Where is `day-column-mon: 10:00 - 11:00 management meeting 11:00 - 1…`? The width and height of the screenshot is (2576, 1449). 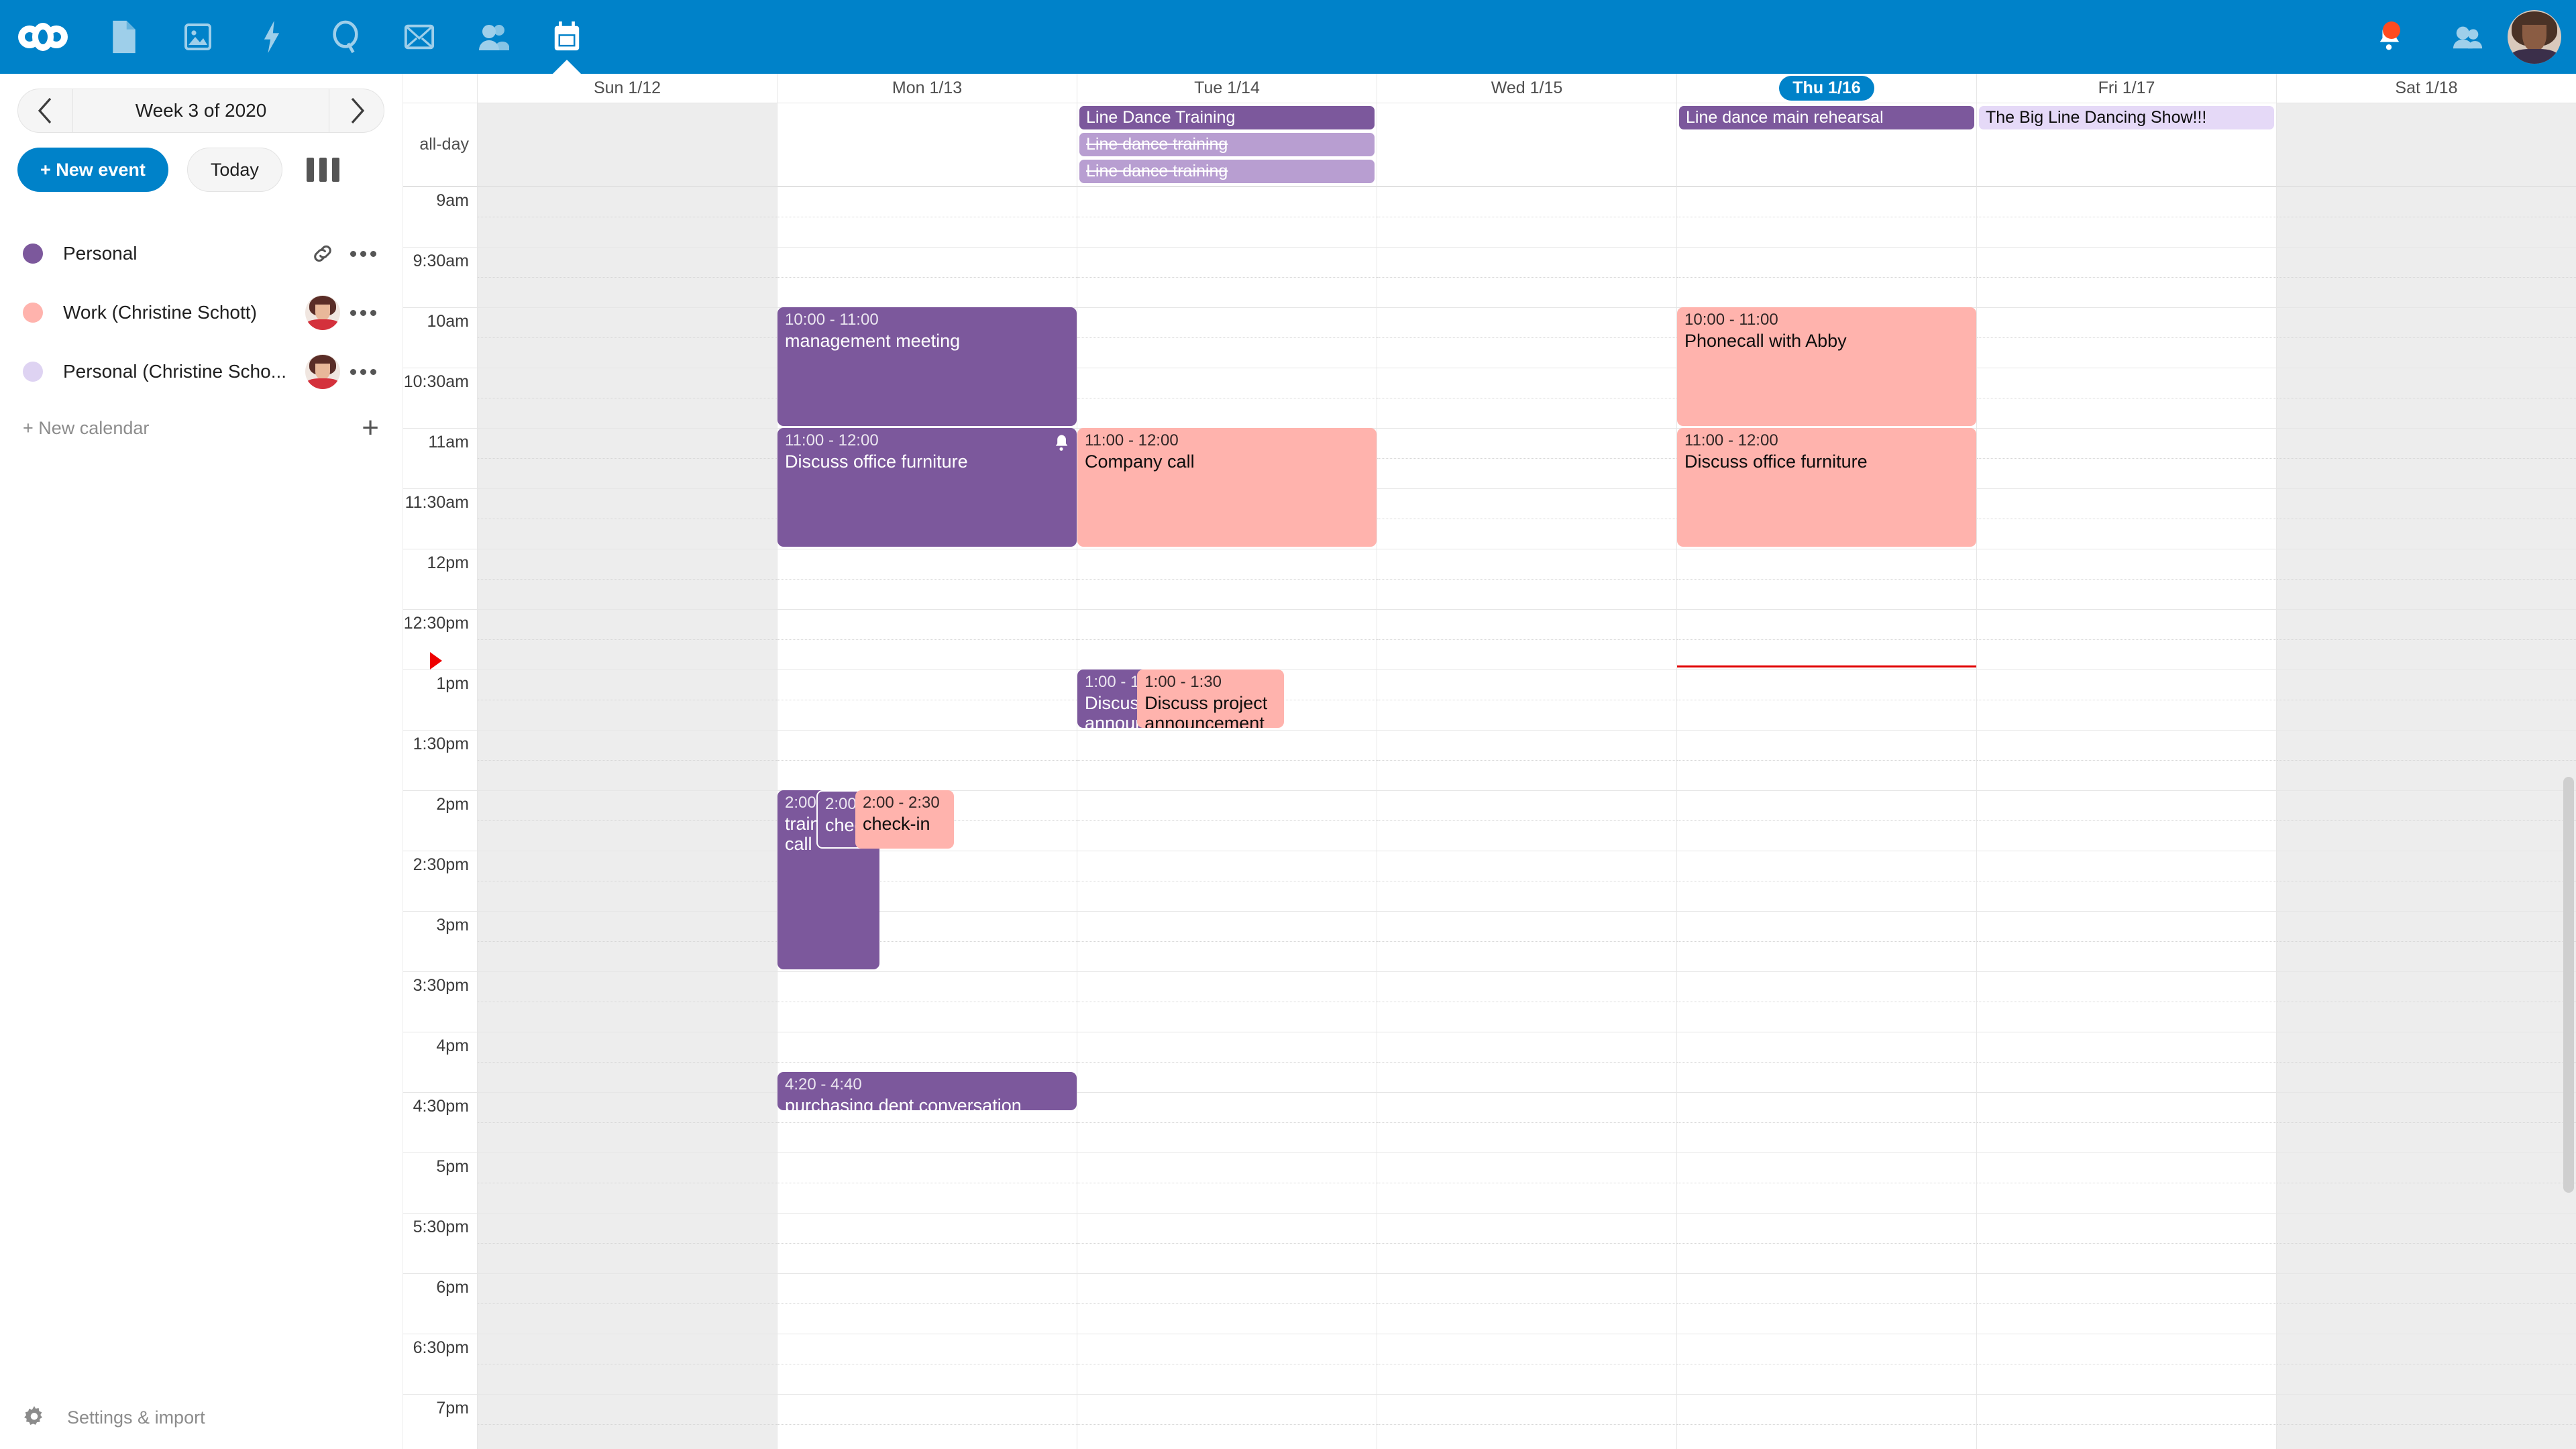
day-column-mon: 10:00 - 11:00 management meeting 11:00 - 1… is located at coordinates (927, 817).